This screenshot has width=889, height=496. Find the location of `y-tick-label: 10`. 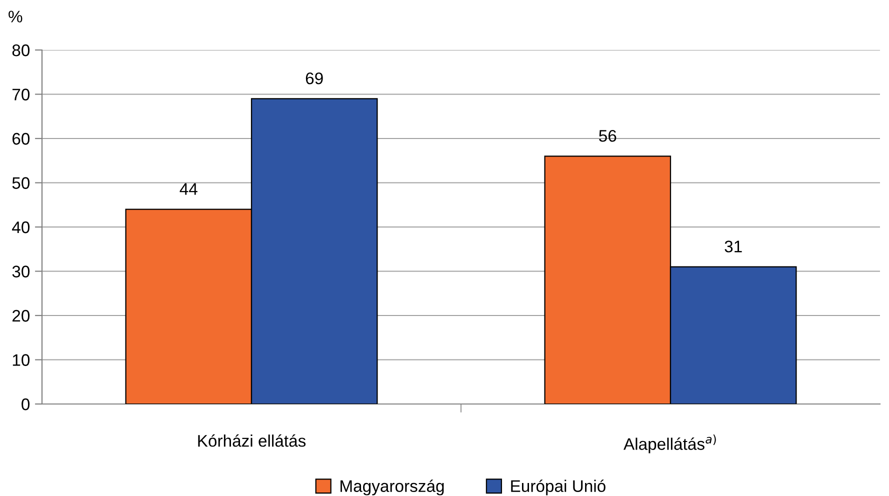

y-tick-label: 10 is located at coordinates (21, 360).